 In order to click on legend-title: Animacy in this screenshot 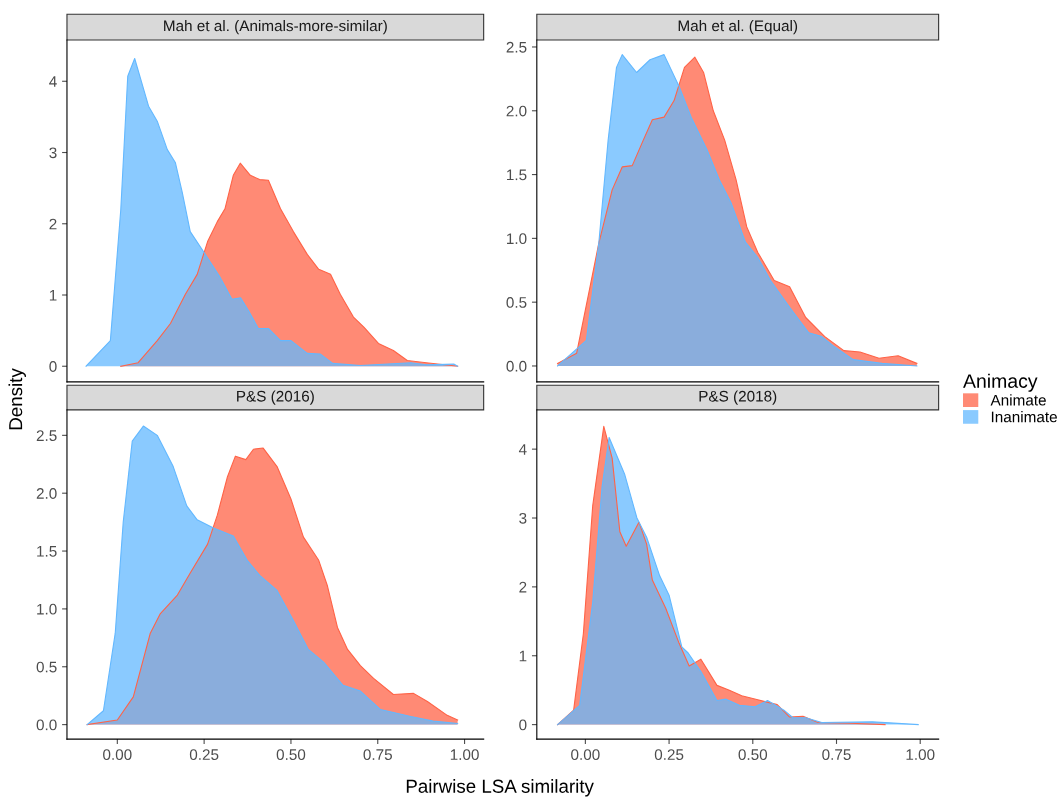, I will do `click(1000, 382)`.